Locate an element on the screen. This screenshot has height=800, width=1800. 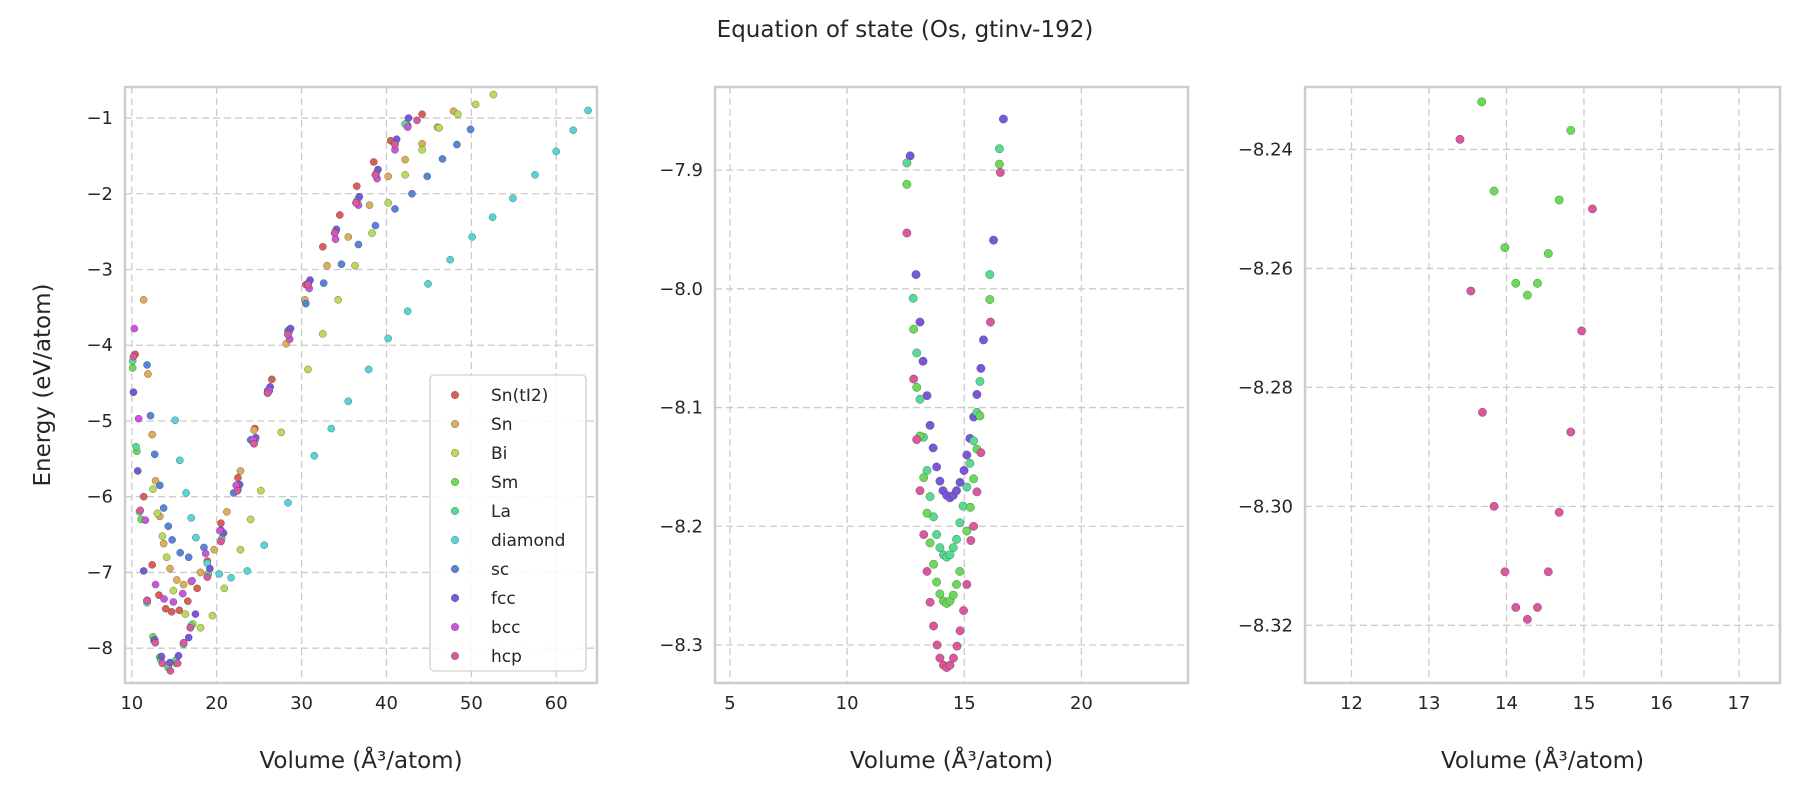
data-points is located at coordinates (955, 393).